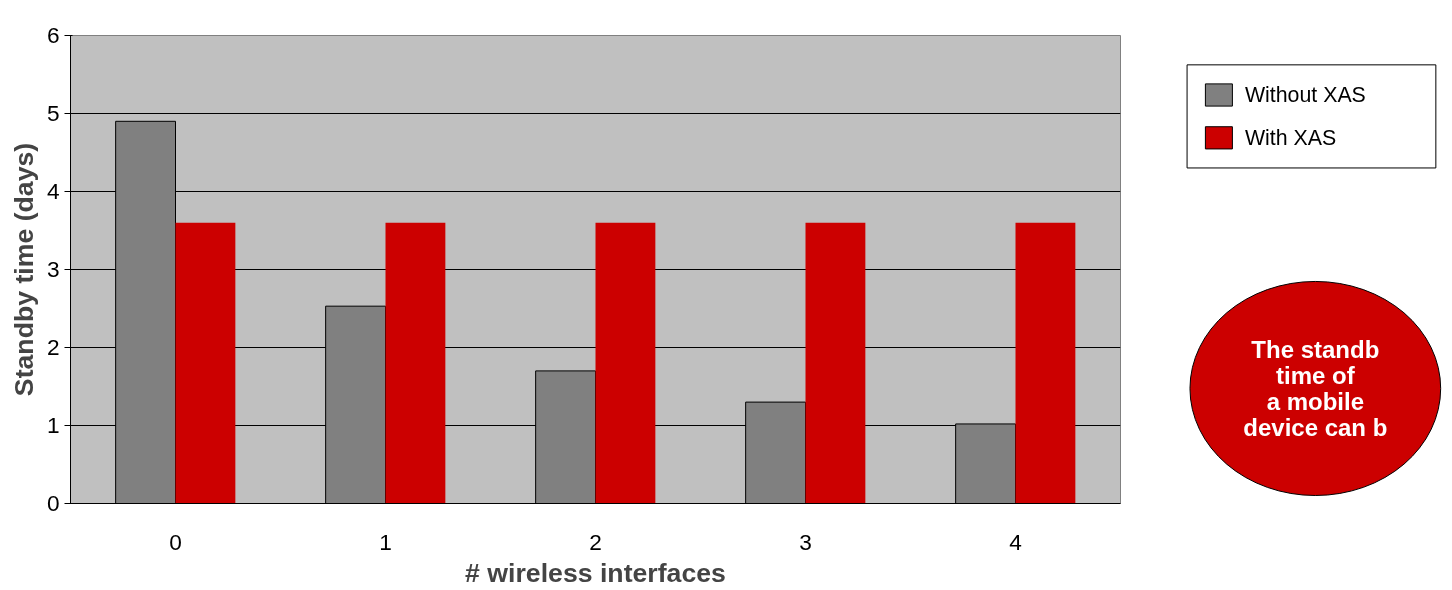  Describe the element at coordinates (595, 572) in the screenshot. I see `x-axis-title: # wireless interfaces` at that location.